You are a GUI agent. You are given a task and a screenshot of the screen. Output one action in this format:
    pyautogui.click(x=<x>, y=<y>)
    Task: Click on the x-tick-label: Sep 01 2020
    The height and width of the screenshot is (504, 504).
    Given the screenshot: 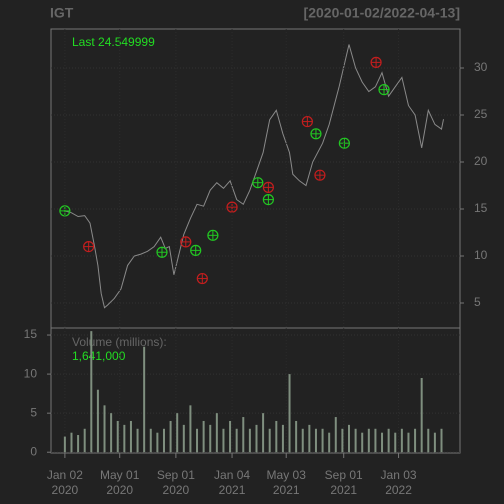 What is the action you would take?
    pyautogui.click(x=175, y=482)
    